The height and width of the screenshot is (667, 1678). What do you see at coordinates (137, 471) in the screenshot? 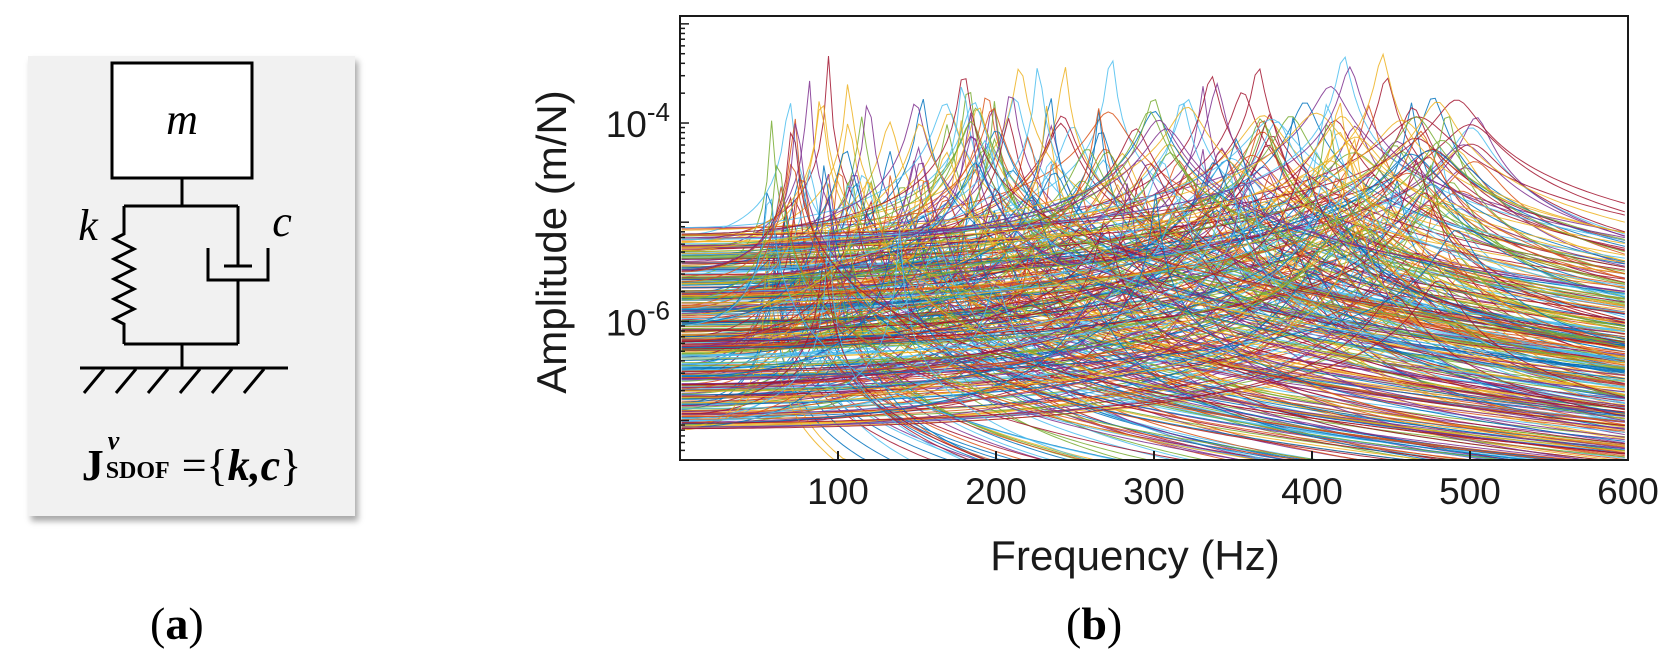
I see `formula-subscript: SDOF` at bounding box center [137, 471].